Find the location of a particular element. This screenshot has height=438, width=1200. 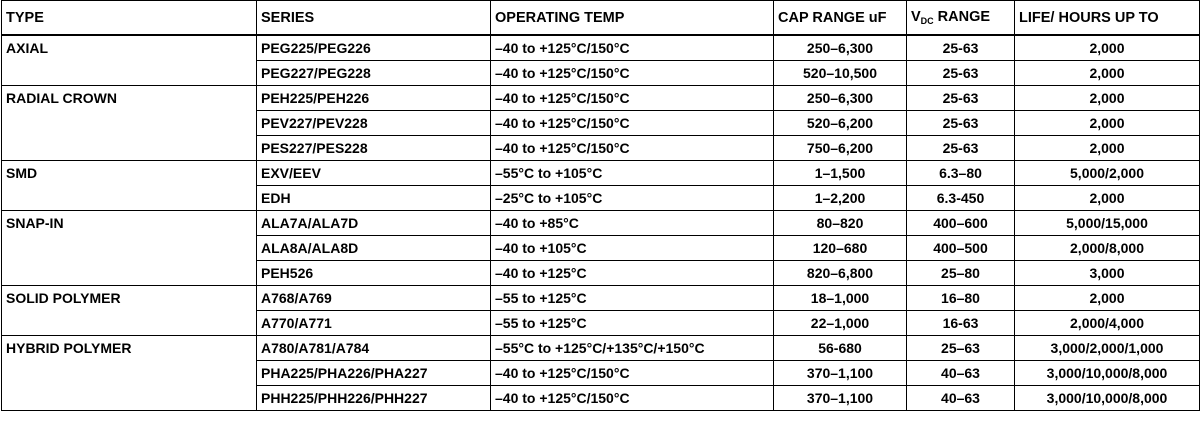

table-cell: ALA7A/ALA7D is located at coordinates (373, 223).